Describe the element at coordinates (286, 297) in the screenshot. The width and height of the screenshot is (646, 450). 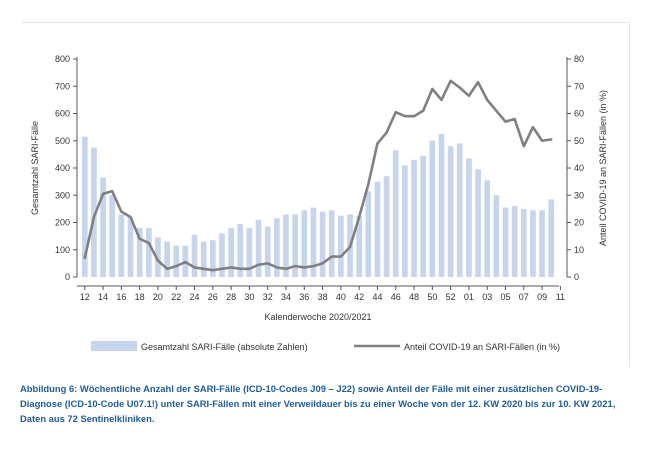
I see `x-tick-label-11: 34` at that location.